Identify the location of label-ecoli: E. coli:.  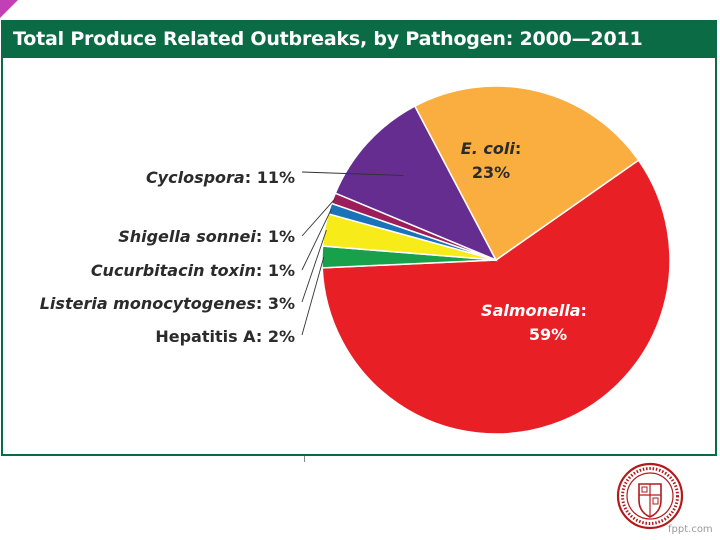
(491, 148).